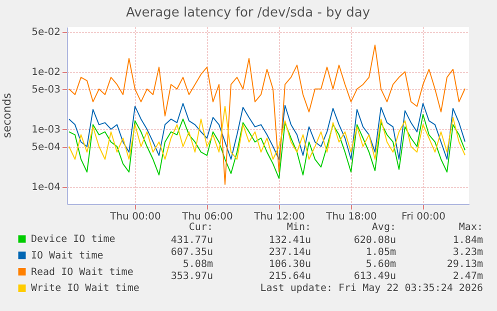 The width and height of the screenshot is (497, 311). What do you see at coordinates (248, 13) in the screenshot?
I see `chart-title: Average latency for /dev/sda - by day` at bounding box center [248, 13].